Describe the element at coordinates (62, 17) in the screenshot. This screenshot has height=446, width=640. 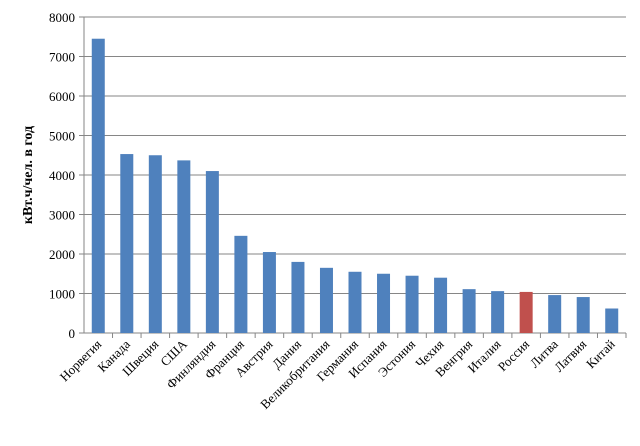
I see `y-tick-label: 8000` at that location.